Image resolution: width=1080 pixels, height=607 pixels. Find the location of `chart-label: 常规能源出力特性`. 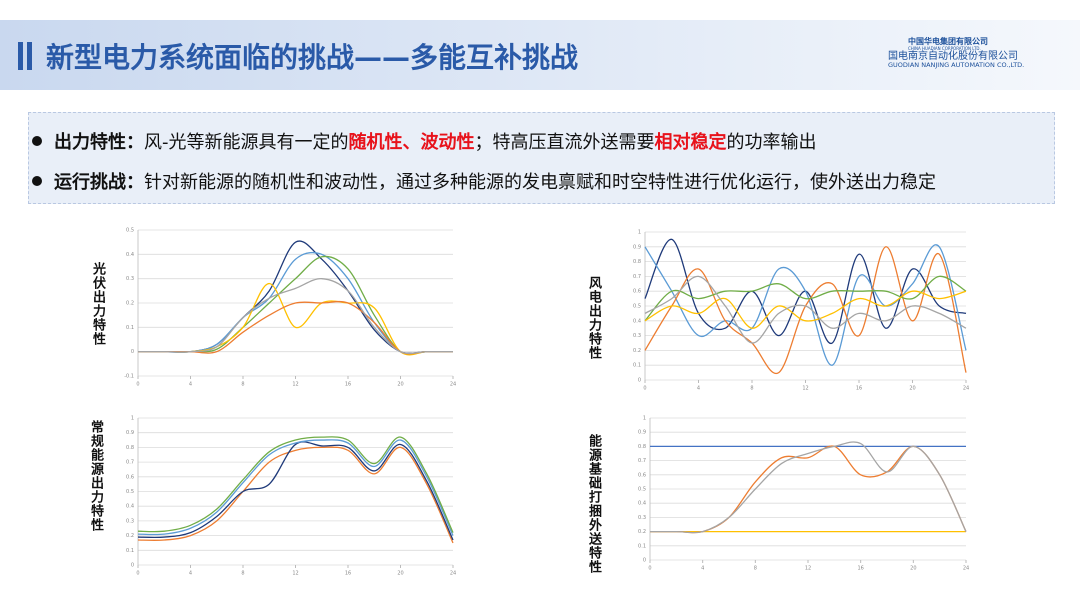

chart-label: 常规能源出力特性 is located at coordinates (95, 476).